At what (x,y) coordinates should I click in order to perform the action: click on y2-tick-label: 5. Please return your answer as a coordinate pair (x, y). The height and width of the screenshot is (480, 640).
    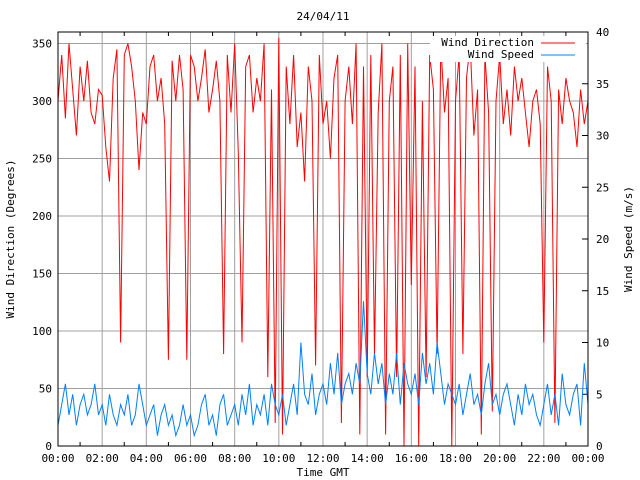
    Looking at the image, I should click on (599, 394).